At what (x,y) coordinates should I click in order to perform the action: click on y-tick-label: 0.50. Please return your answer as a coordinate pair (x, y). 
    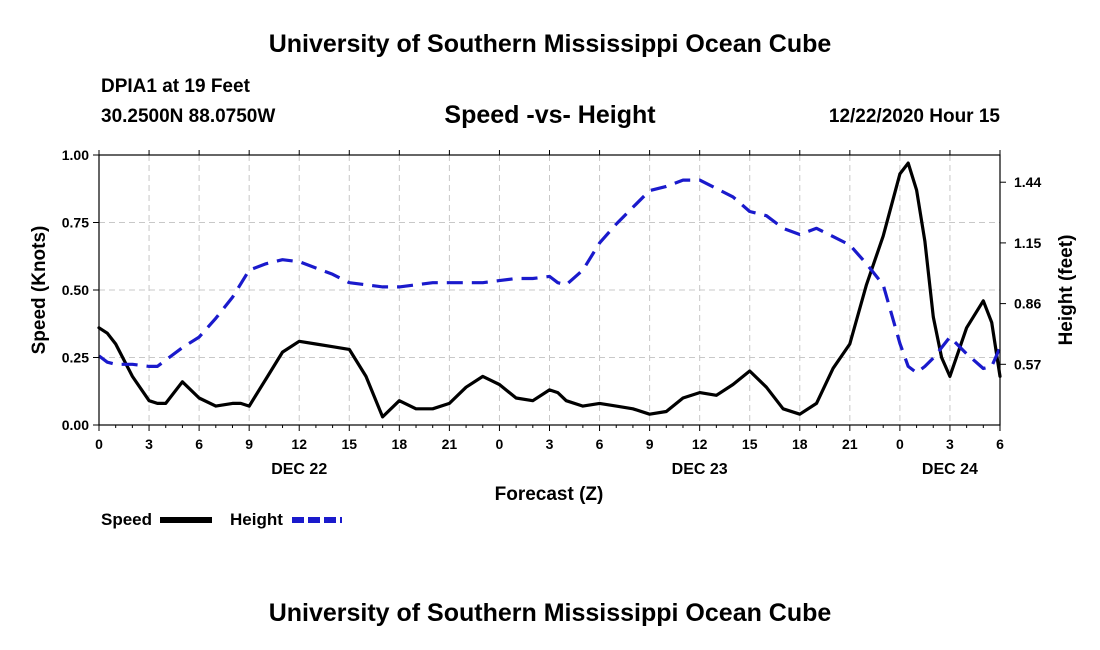
    Looking at the image, I should click on (75, 290).